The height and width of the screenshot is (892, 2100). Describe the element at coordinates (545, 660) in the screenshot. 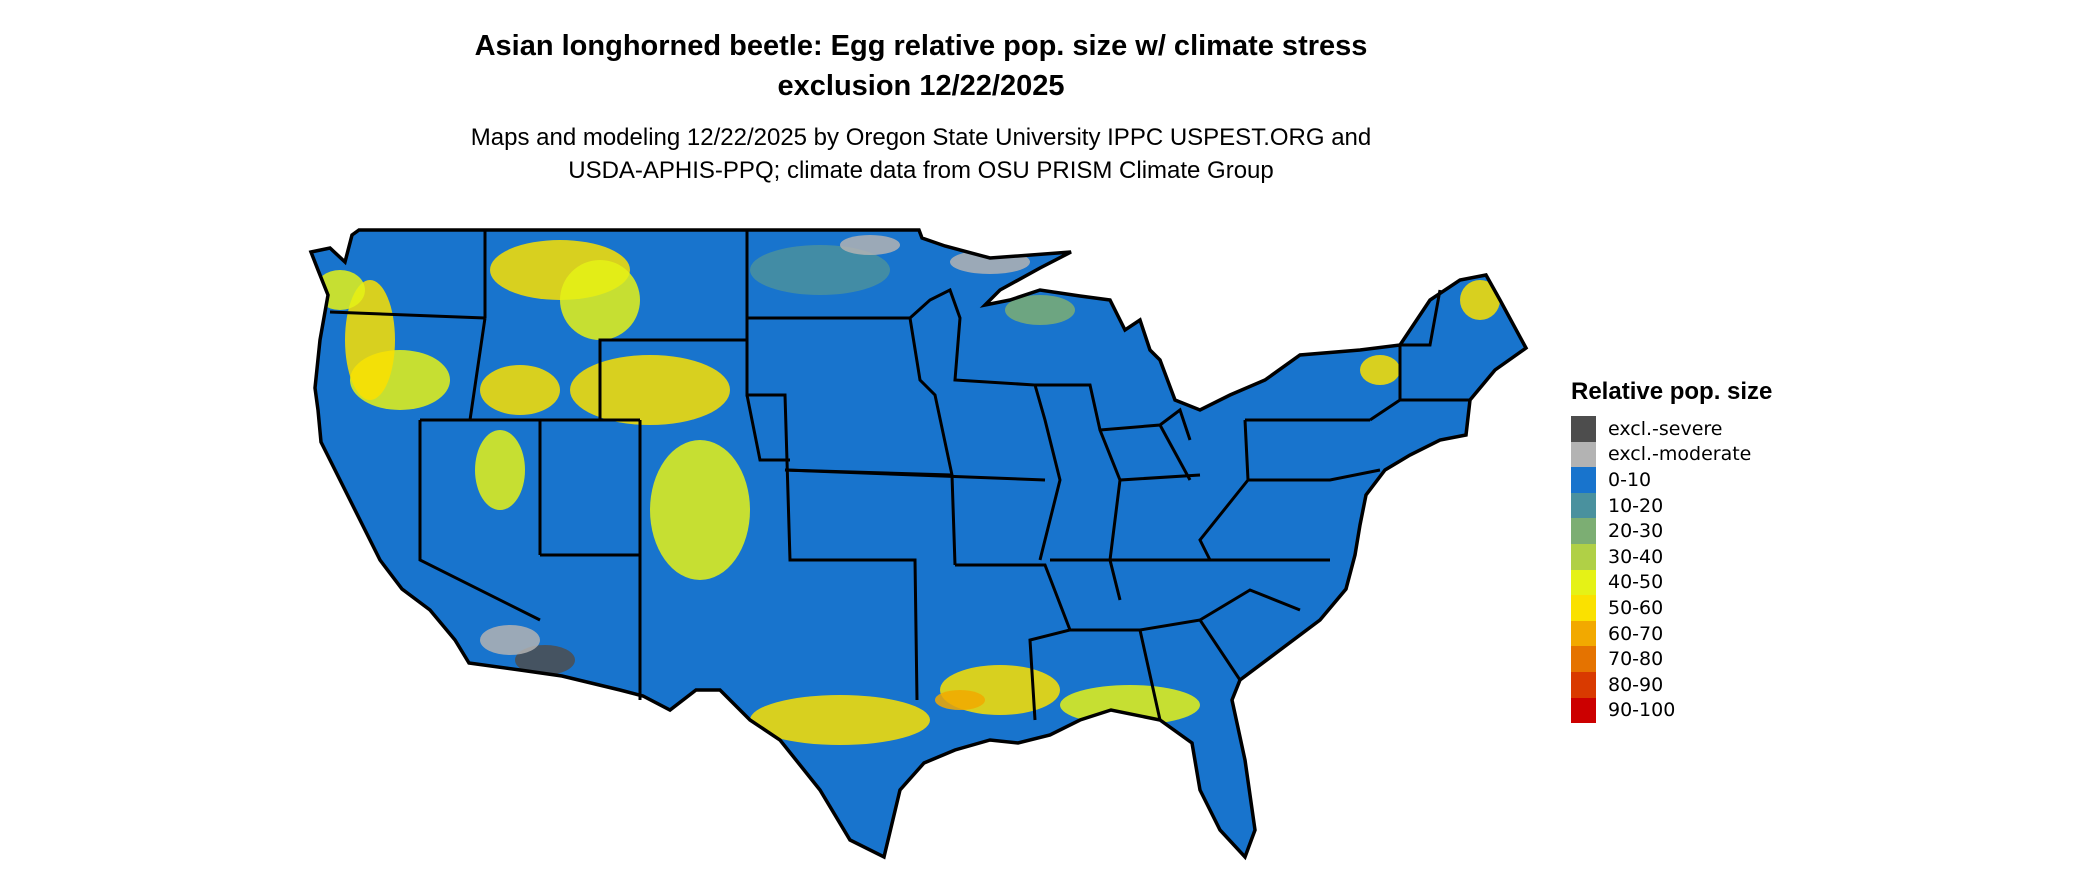

I see `patch-excl.-severe` at that location.